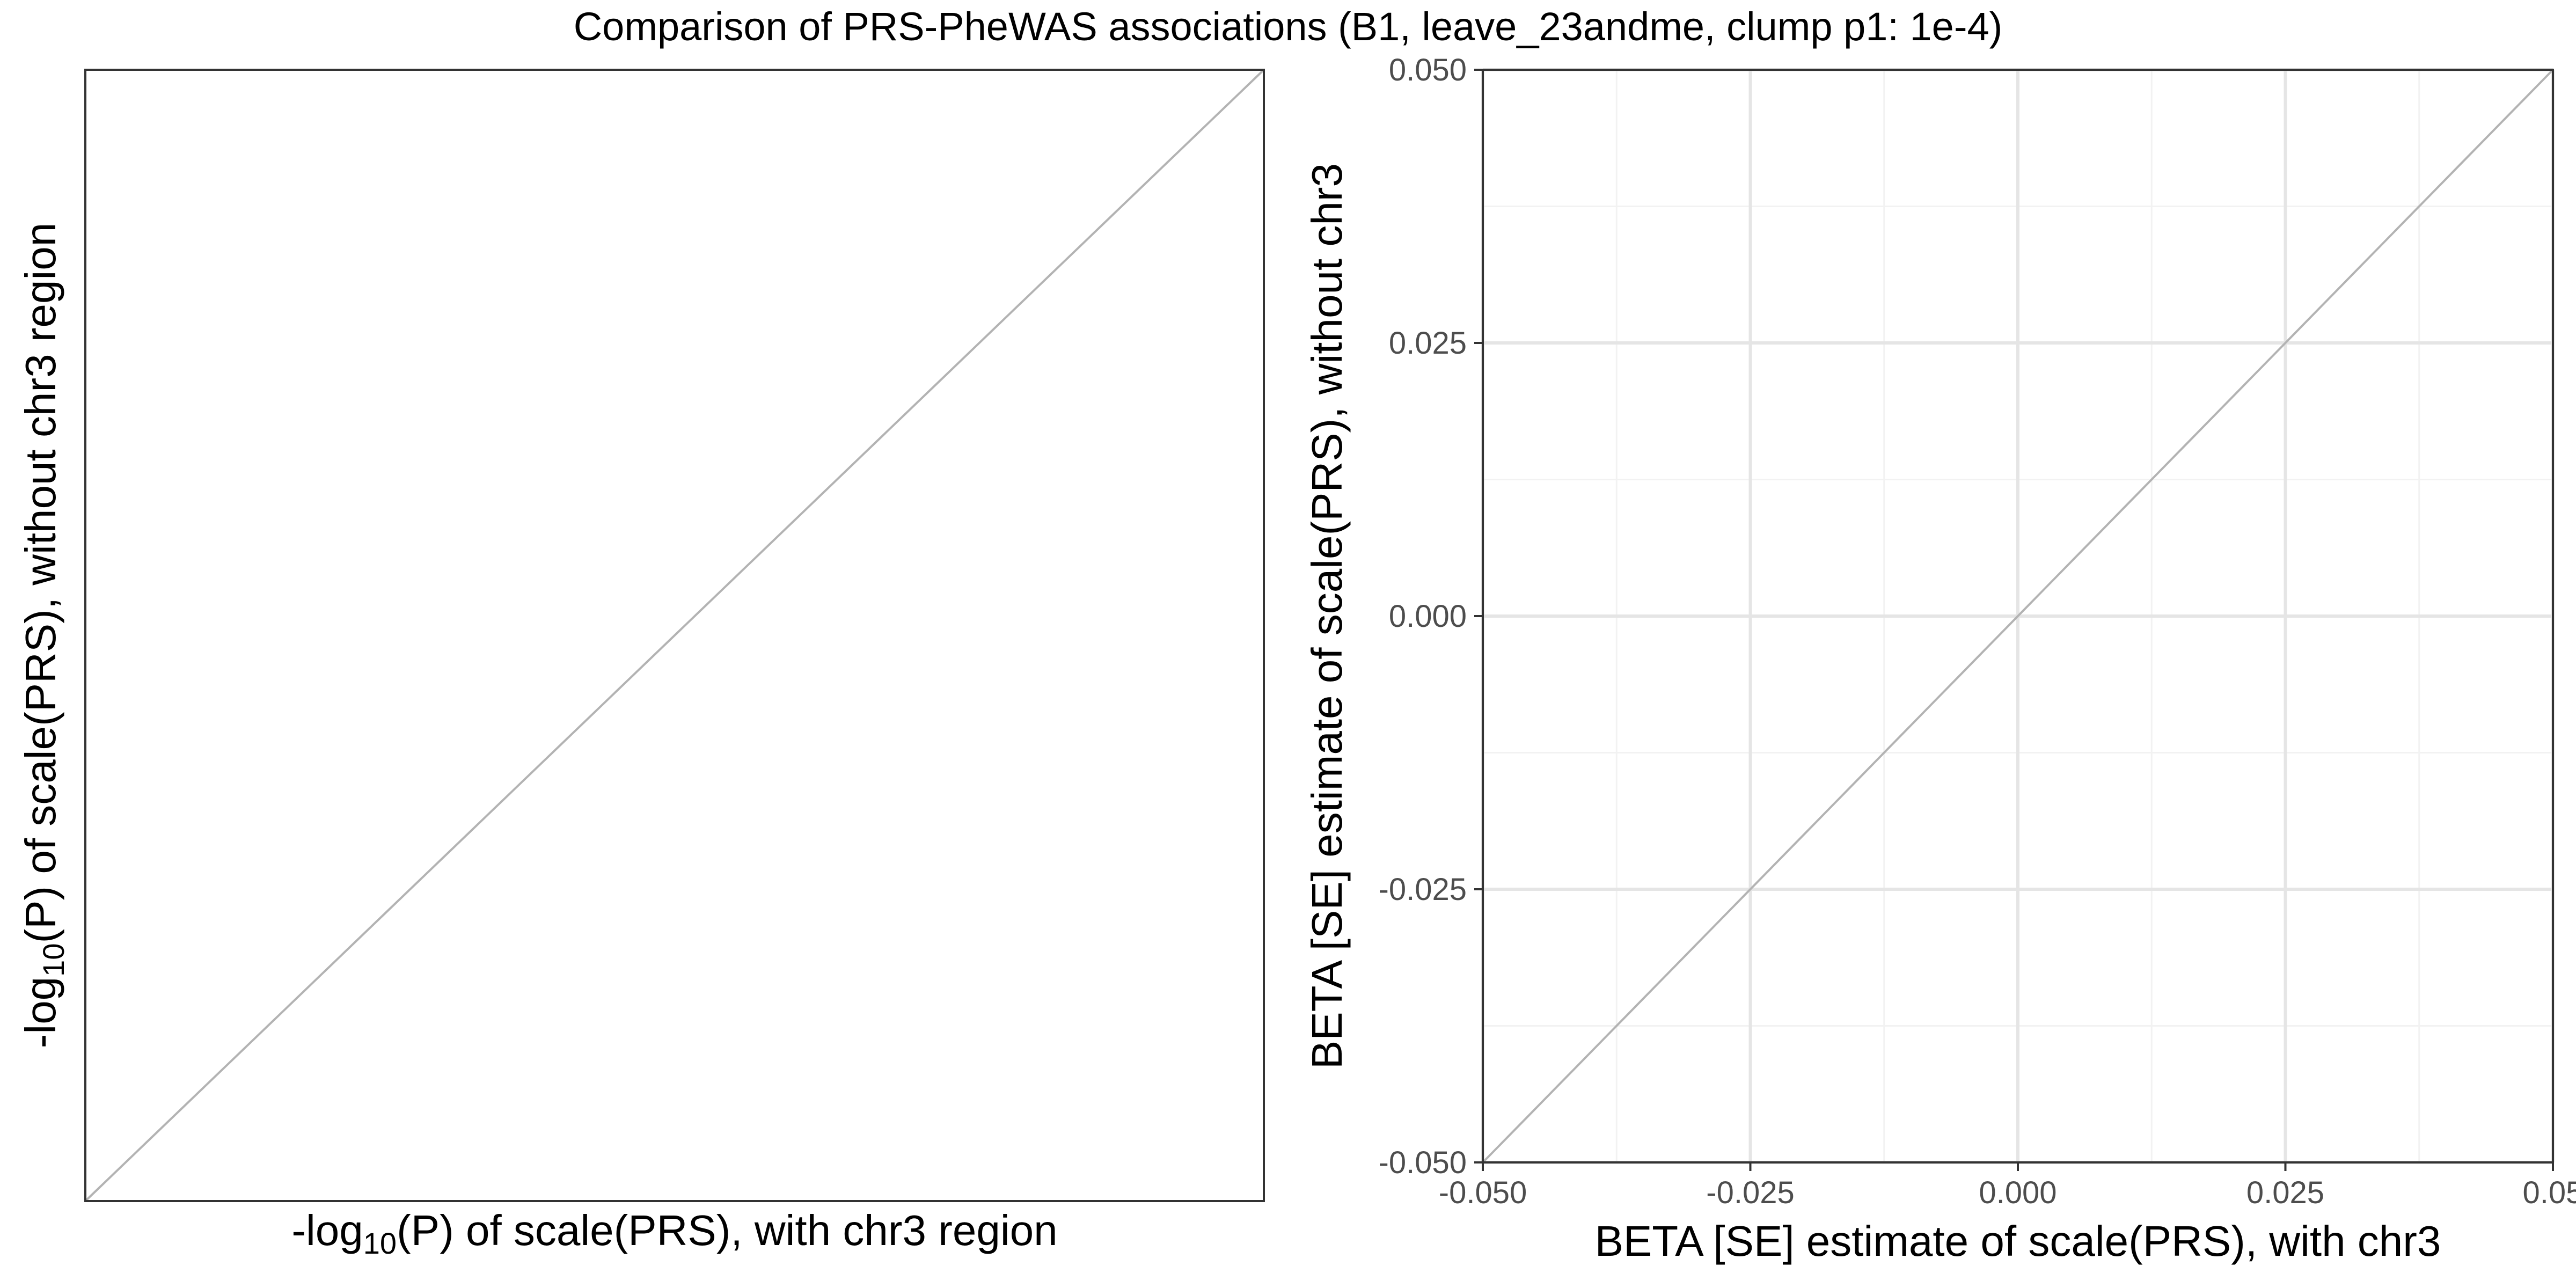  Describe the element at coordinates (2018, 1192) in the screenshot. I see `right-x-tick-label: 0.000` at that location.